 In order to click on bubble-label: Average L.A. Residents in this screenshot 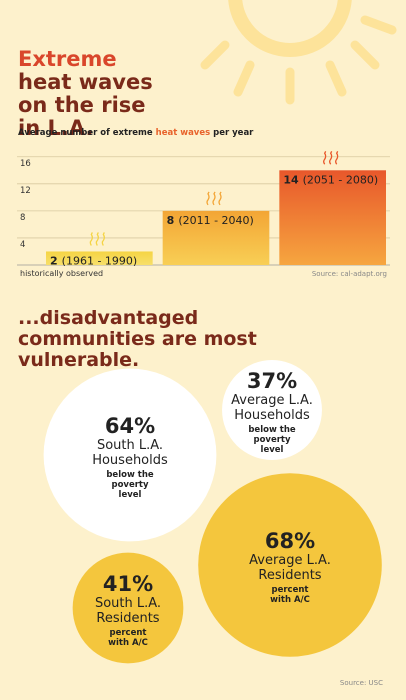, I will do `click(290, 568)`.